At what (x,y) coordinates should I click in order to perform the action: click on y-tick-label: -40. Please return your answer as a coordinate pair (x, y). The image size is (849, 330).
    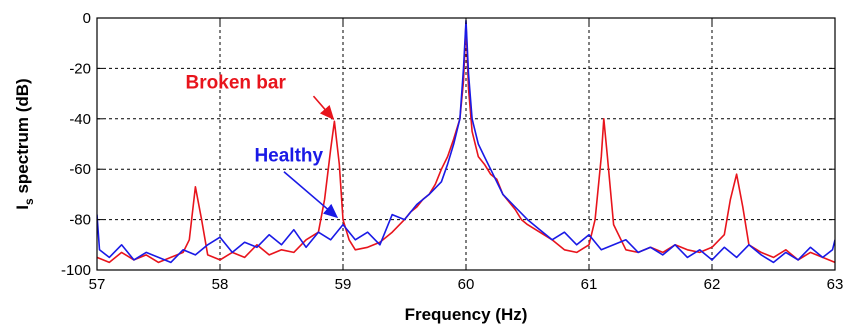
    Looking at the image, I should click on (80, 119).